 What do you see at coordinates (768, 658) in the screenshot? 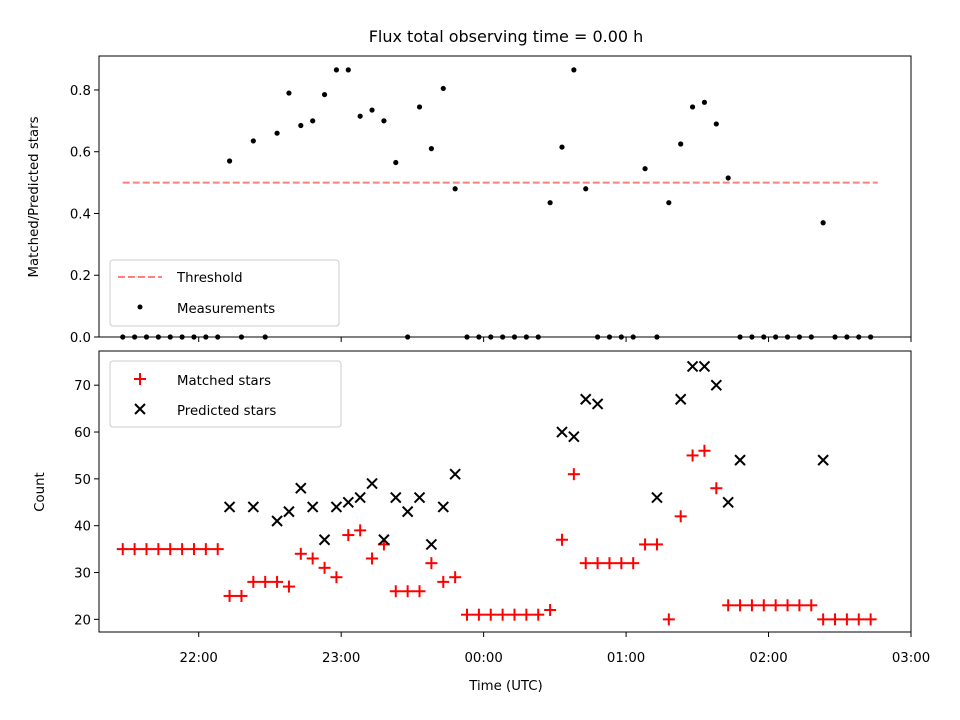
I see `x-tick-label: 02:00` at bounding box center [768, 658].